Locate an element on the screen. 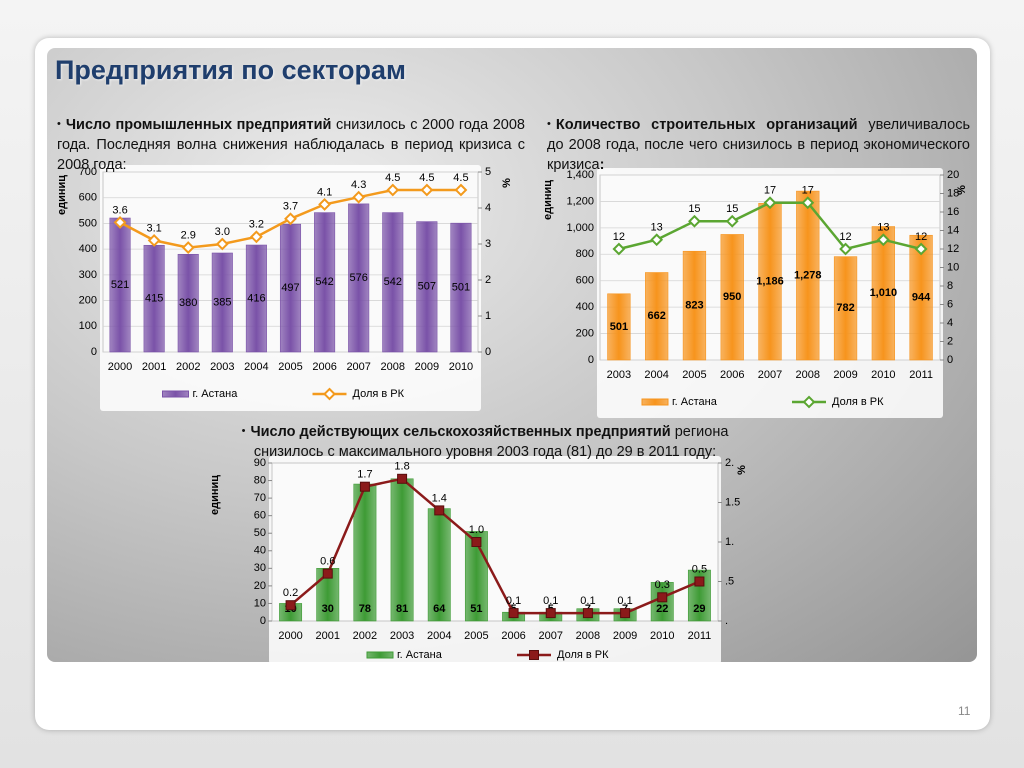 The width and height of the screenshot is (1024, 768). y-axis-title: единиц is located at coordinates (215, 495).